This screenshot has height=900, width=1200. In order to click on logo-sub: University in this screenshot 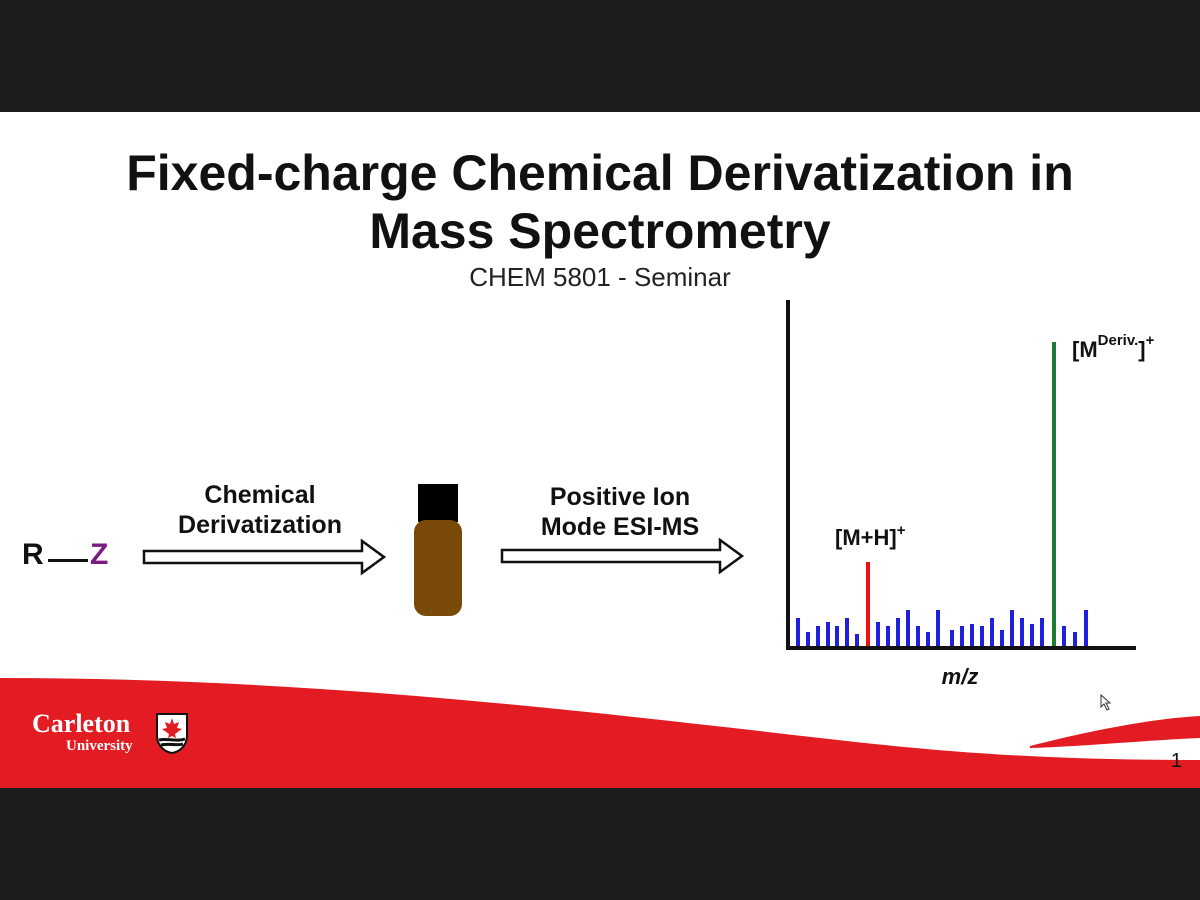, I will do `click(99, 746)`.